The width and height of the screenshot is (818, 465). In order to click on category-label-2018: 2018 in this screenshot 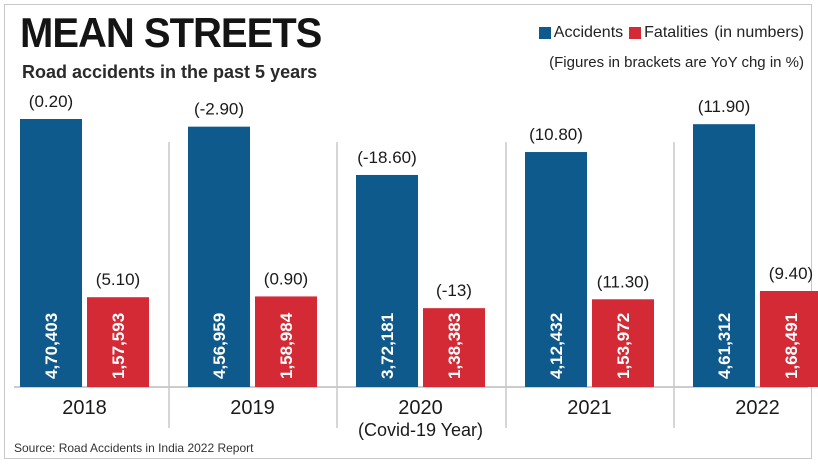, I will do `click(84, 408)`.